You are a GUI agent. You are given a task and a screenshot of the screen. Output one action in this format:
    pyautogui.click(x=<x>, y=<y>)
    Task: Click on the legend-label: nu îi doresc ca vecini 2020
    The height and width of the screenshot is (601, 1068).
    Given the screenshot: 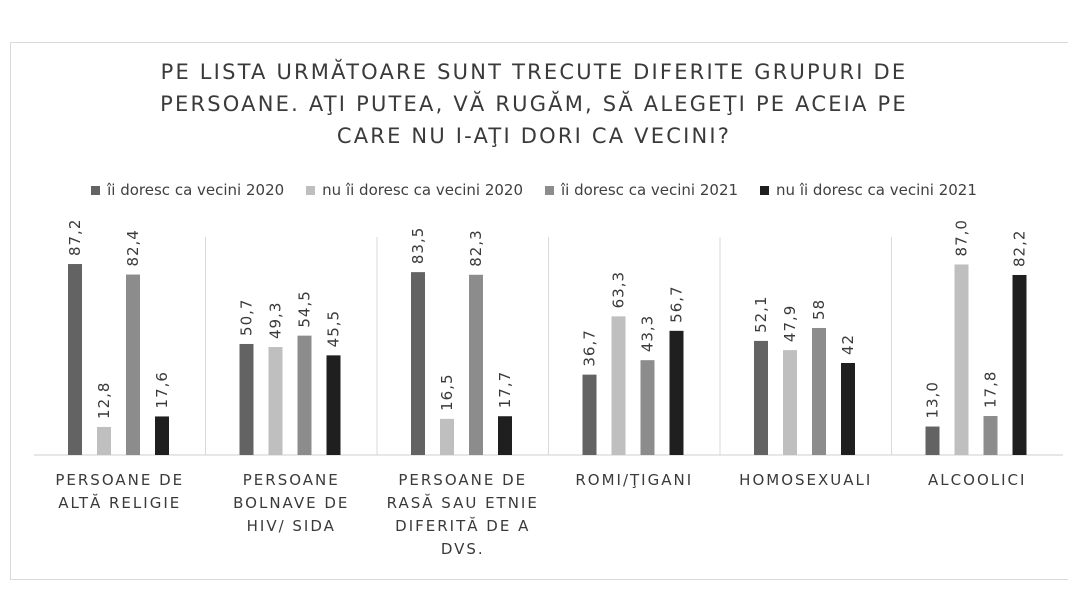 What is the action you would take?
    pyautogui.click(x=422, y=190)
    